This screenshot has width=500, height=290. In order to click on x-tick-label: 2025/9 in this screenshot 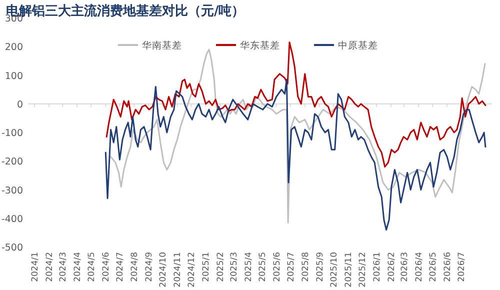, I will do `click(320, 267)`.